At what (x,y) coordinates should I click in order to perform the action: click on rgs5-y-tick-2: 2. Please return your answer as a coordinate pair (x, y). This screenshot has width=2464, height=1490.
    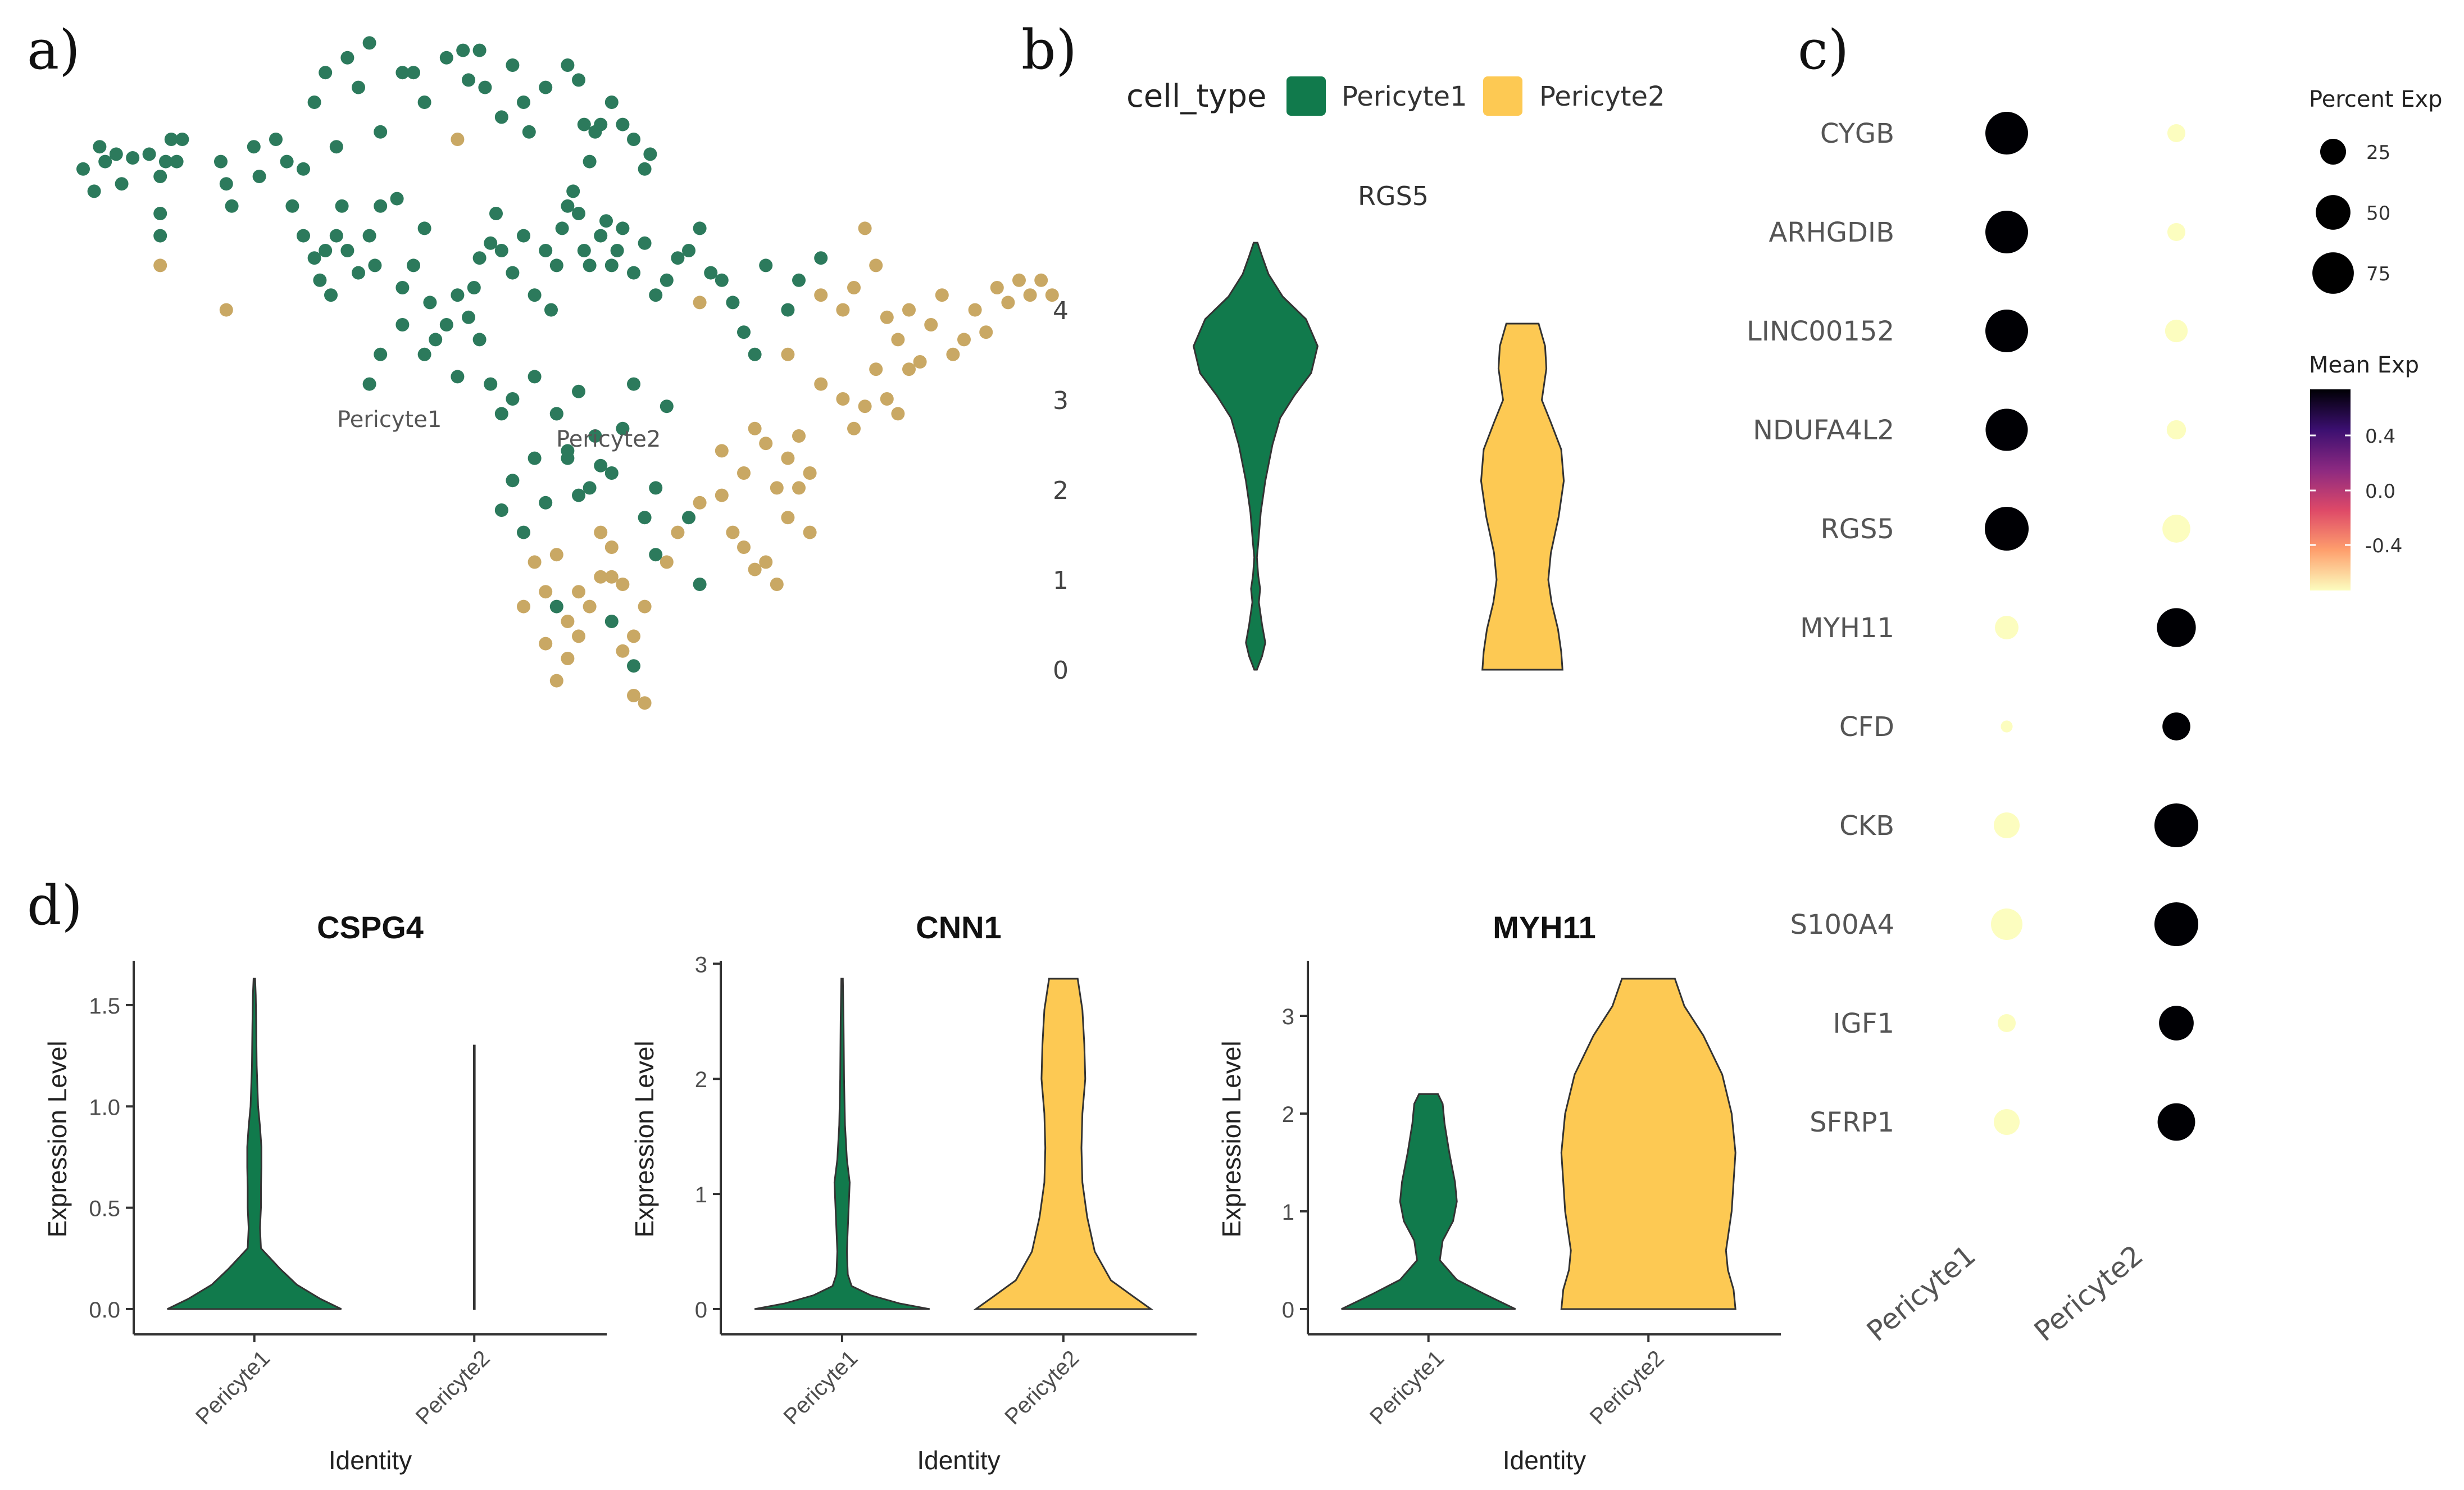
    Looking at the image, I should click on (1061, 490).